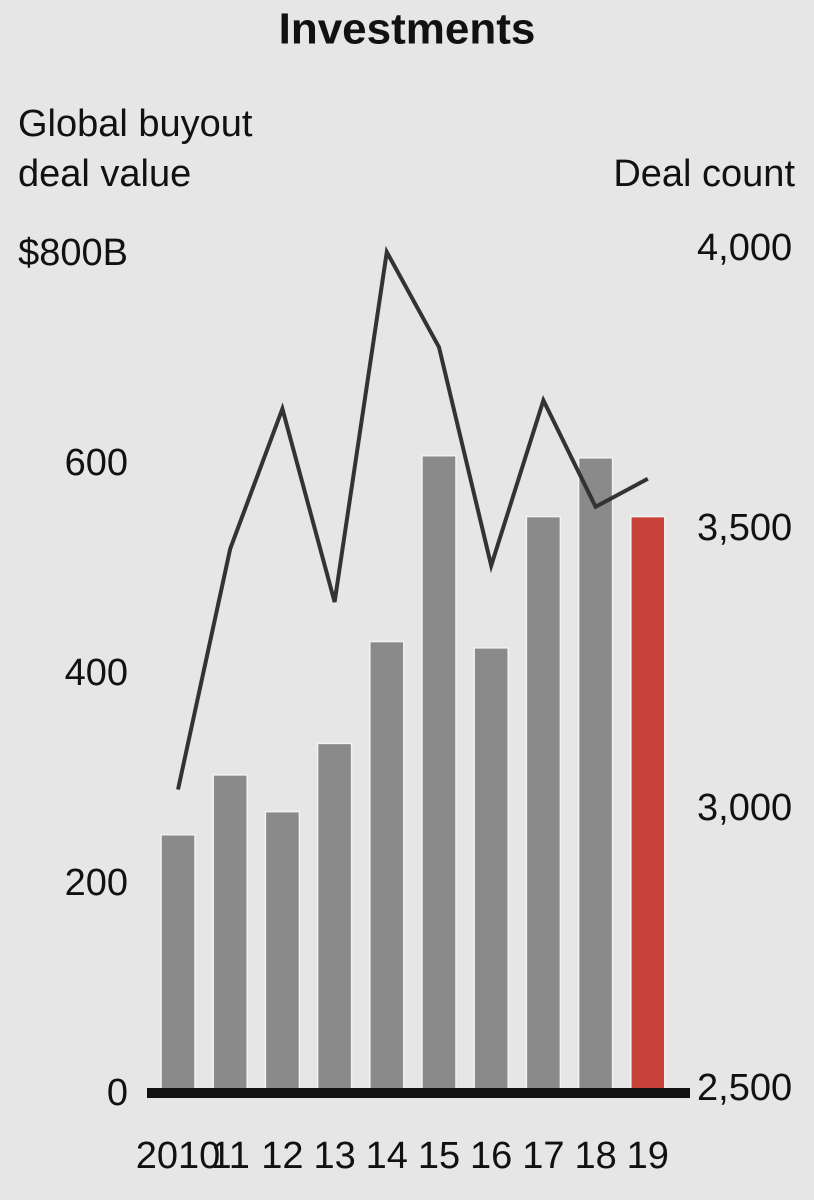 This screenshot has width=814, height=1200. Describe the element at coordinates (439, 1156) in the screenshot. I see `x-tick-label: 15` at that location.